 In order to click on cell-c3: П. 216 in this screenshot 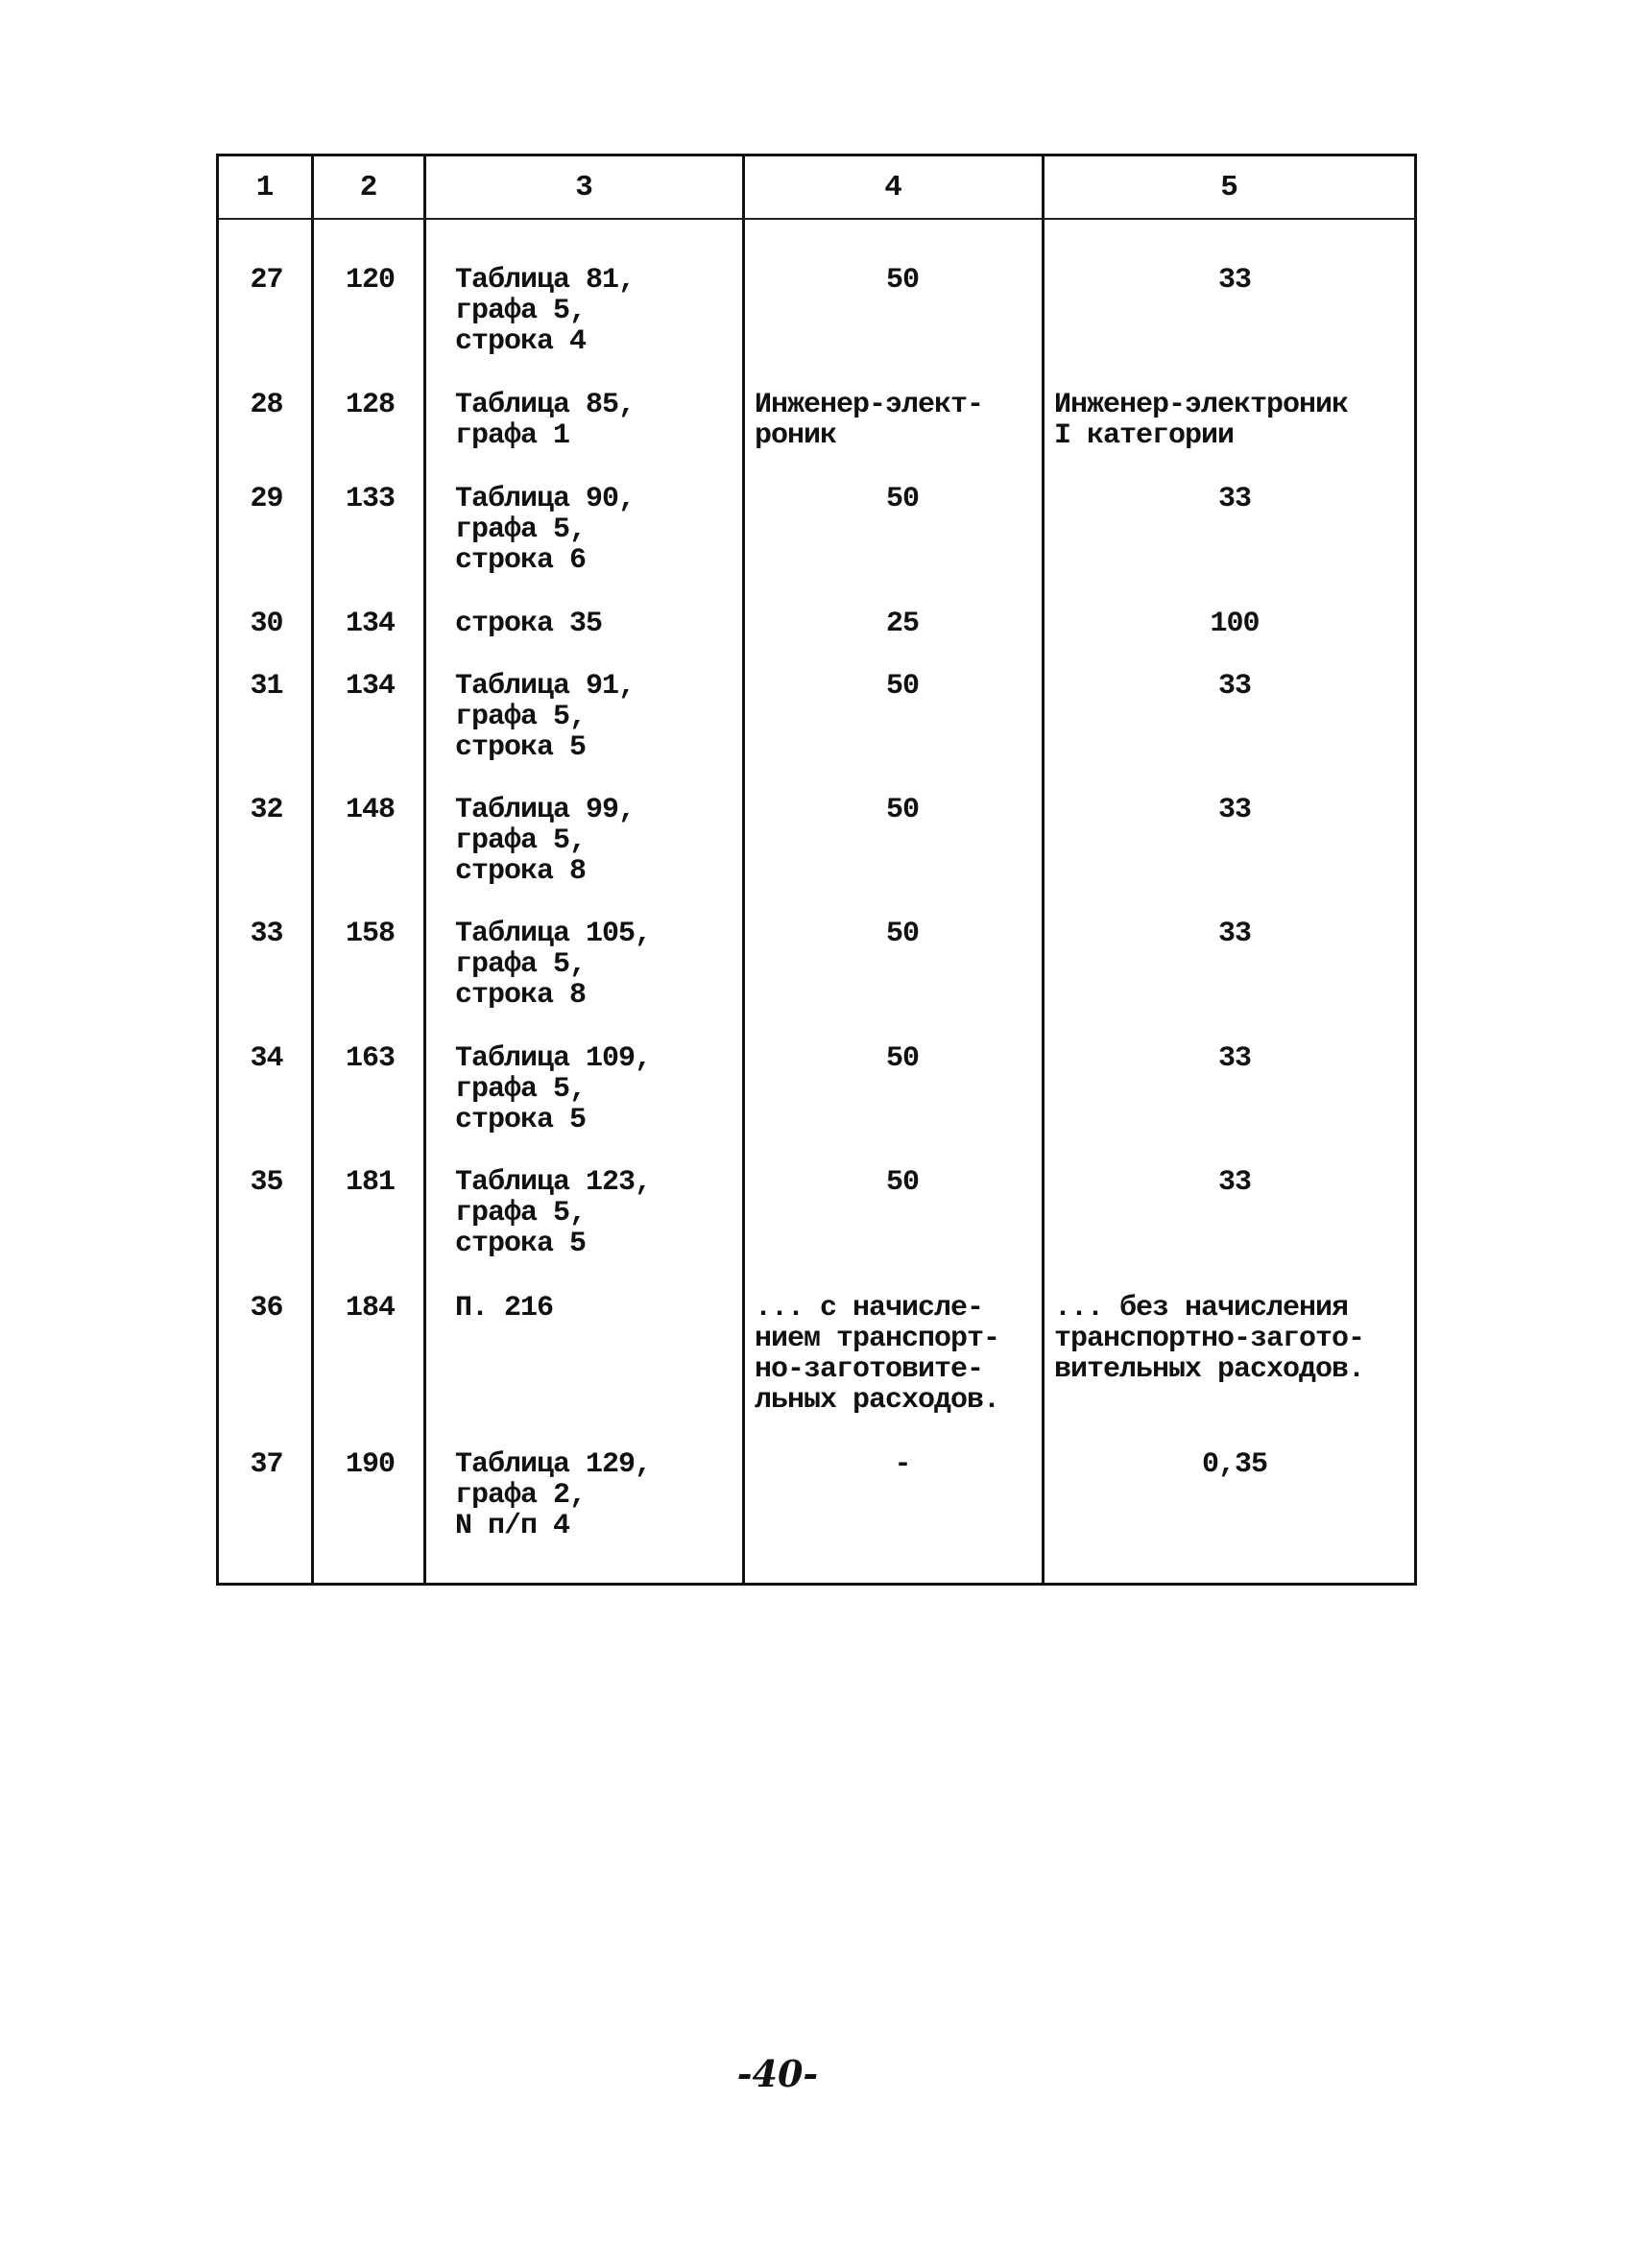, I will do `click(504, 1308)`.